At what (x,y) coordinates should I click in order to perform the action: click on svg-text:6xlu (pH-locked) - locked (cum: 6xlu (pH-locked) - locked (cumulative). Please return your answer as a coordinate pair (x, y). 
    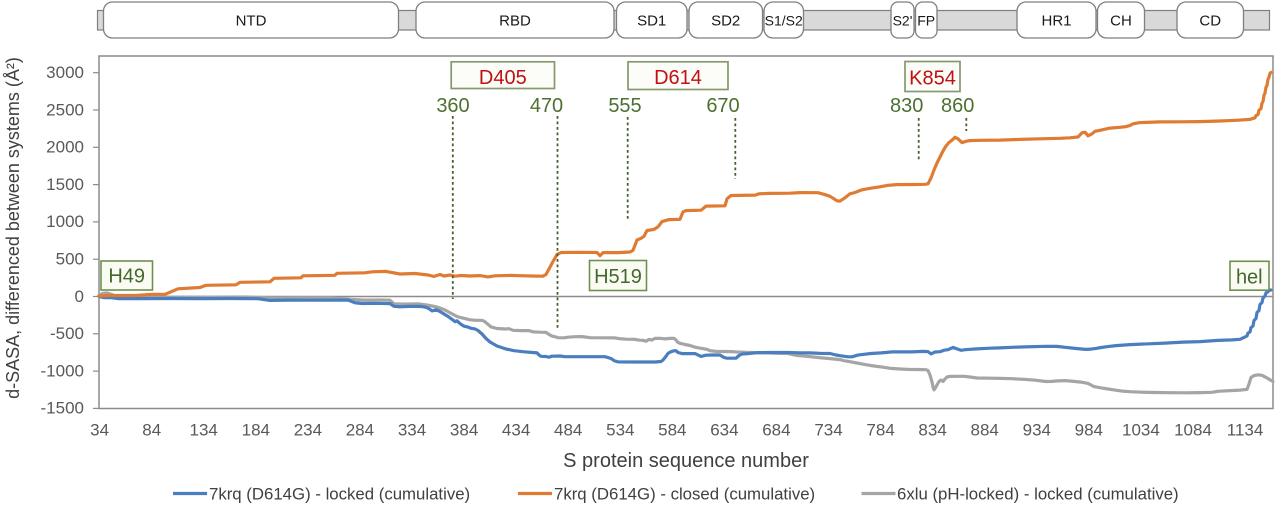
    Looking at the image, I should click on (1038, 494).